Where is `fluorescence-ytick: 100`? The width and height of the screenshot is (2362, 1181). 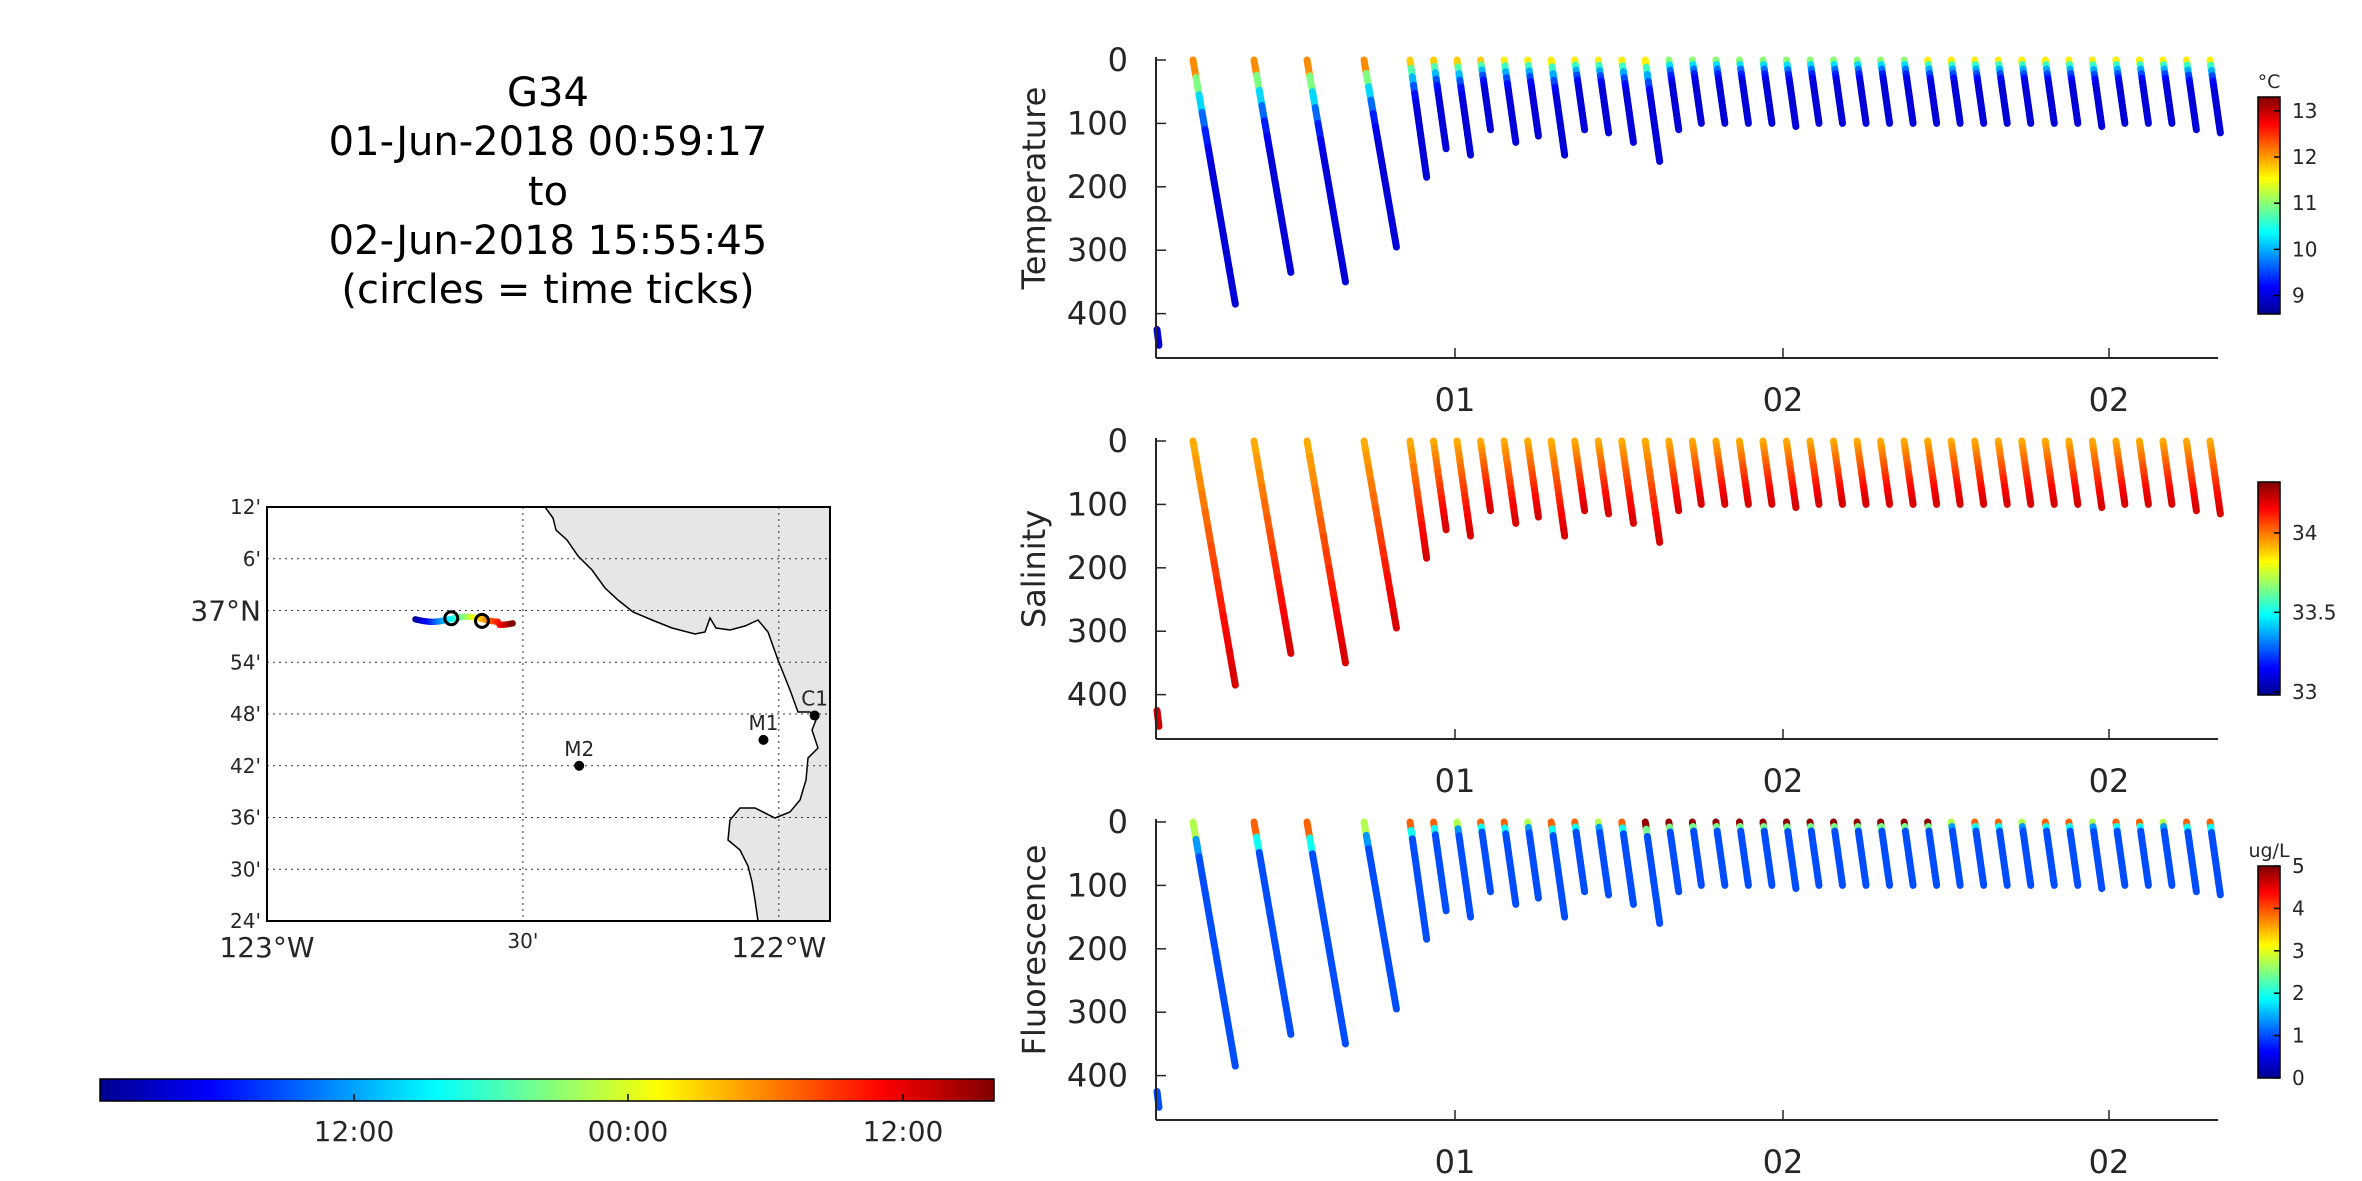
fluorescence-ytick: 100 is located at coordinates (1097, 885).